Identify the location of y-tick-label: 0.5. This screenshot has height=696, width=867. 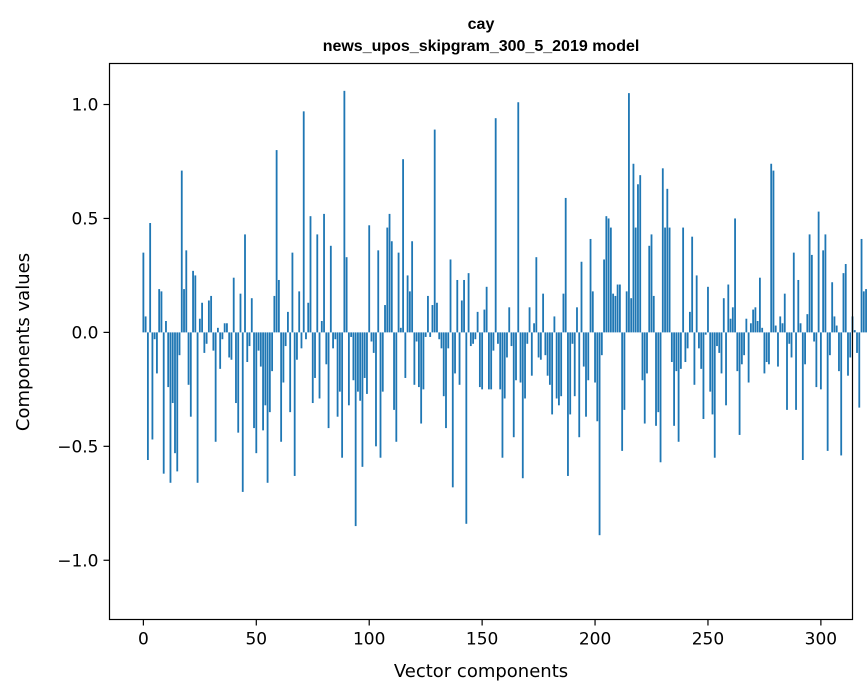
(84, 219).